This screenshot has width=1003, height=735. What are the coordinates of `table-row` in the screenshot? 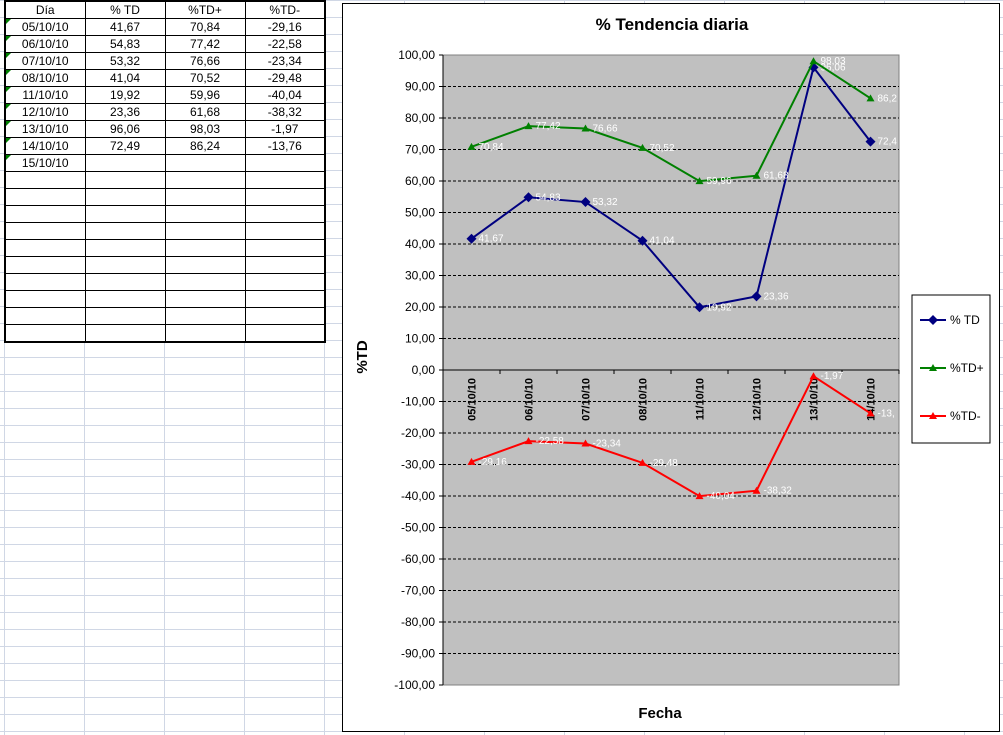 It's located at (165, 231).